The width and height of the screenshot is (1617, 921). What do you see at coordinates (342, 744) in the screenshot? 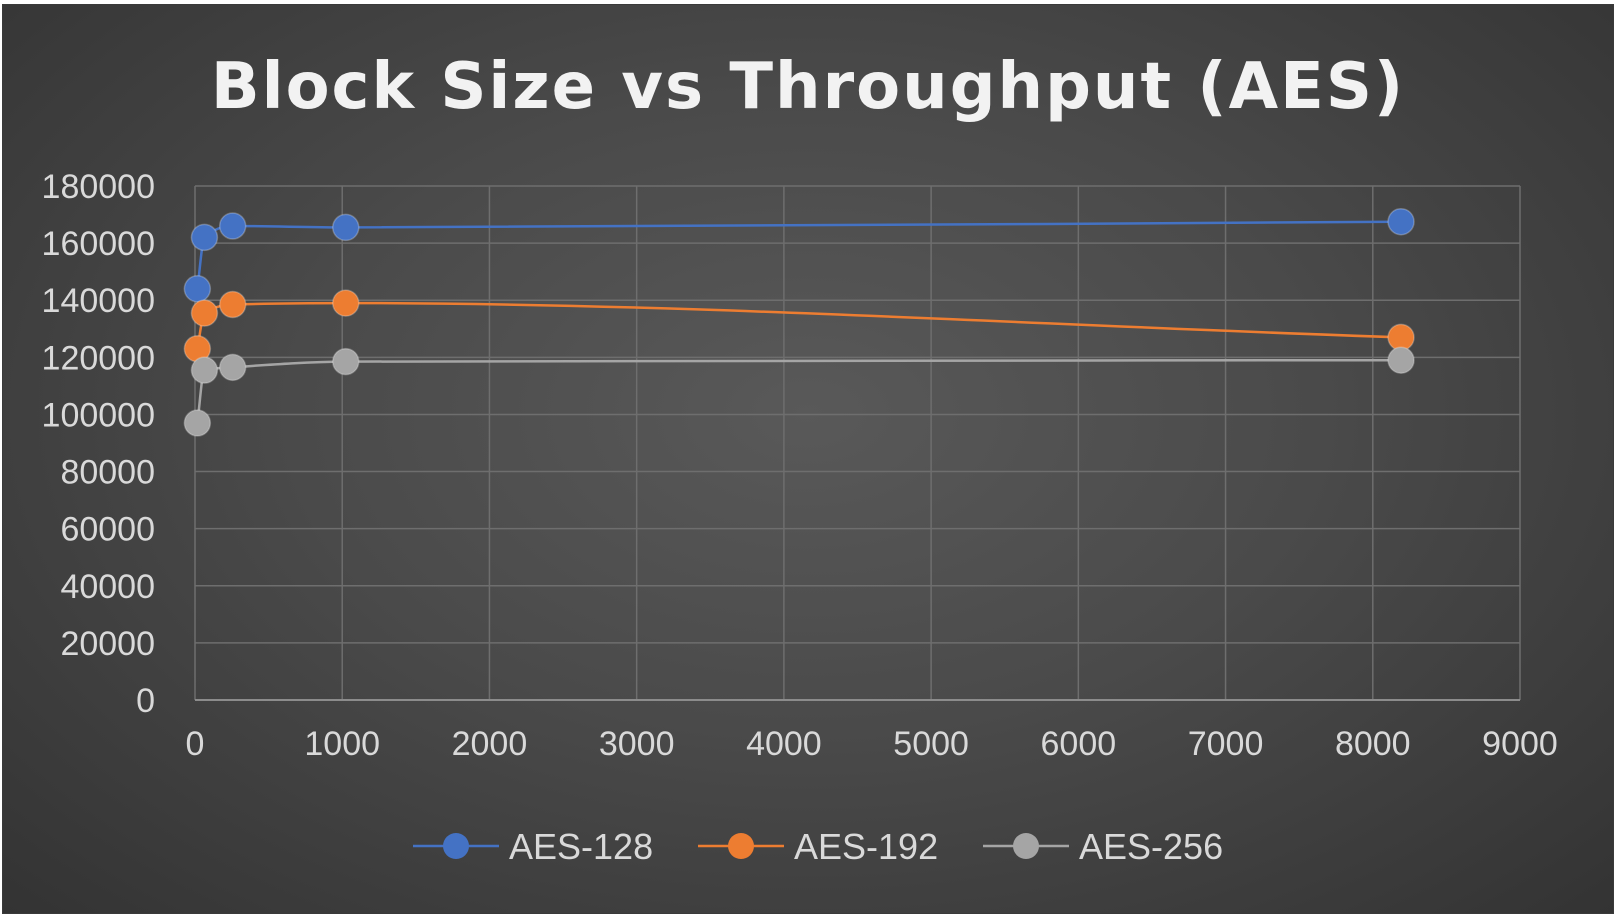
I see `x-tick-label: 1000` at bounding box center [342, 744].